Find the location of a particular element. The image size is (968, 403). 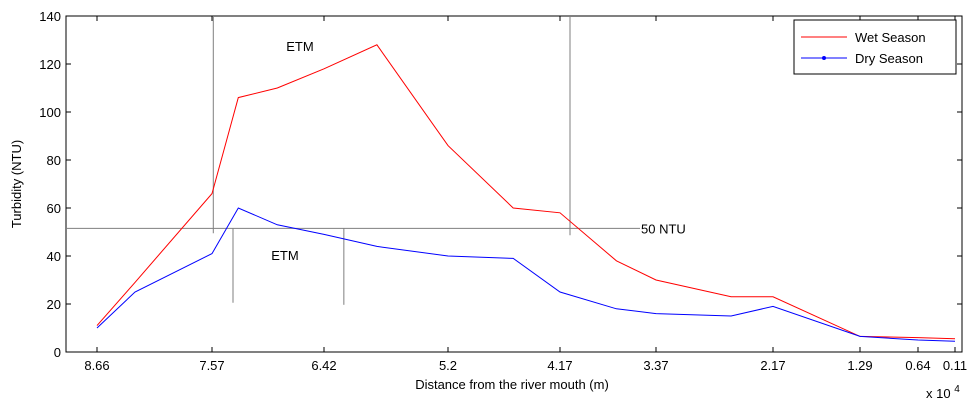

y-tick-label: 140 is located at coordinates (50, 16).